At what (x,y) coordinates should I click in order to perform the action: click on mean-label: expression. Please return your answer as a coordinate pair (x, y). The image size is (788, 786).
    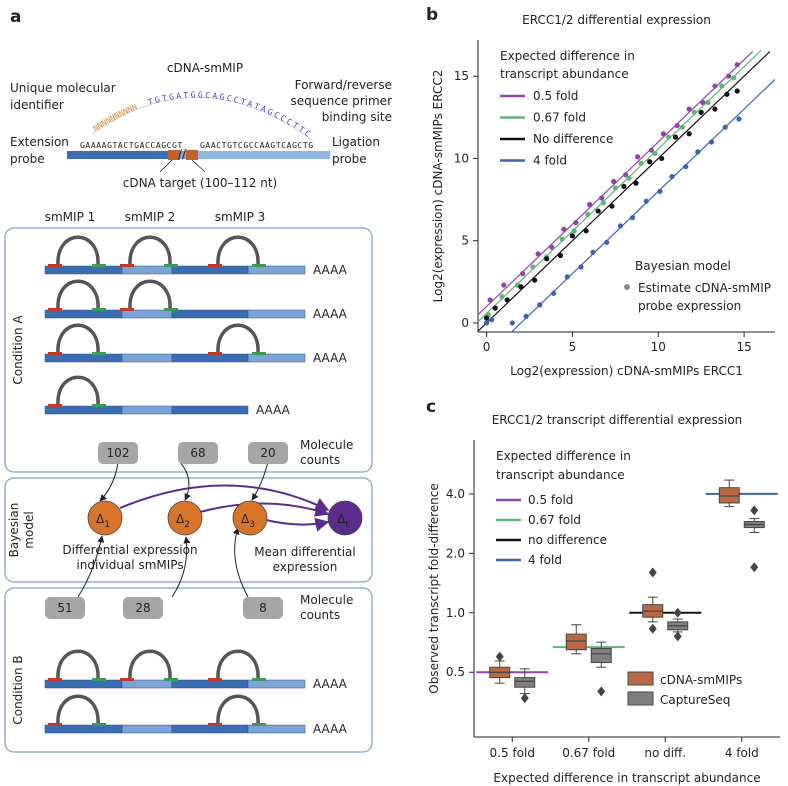
    Looking at the image, I should click on (305, 567).